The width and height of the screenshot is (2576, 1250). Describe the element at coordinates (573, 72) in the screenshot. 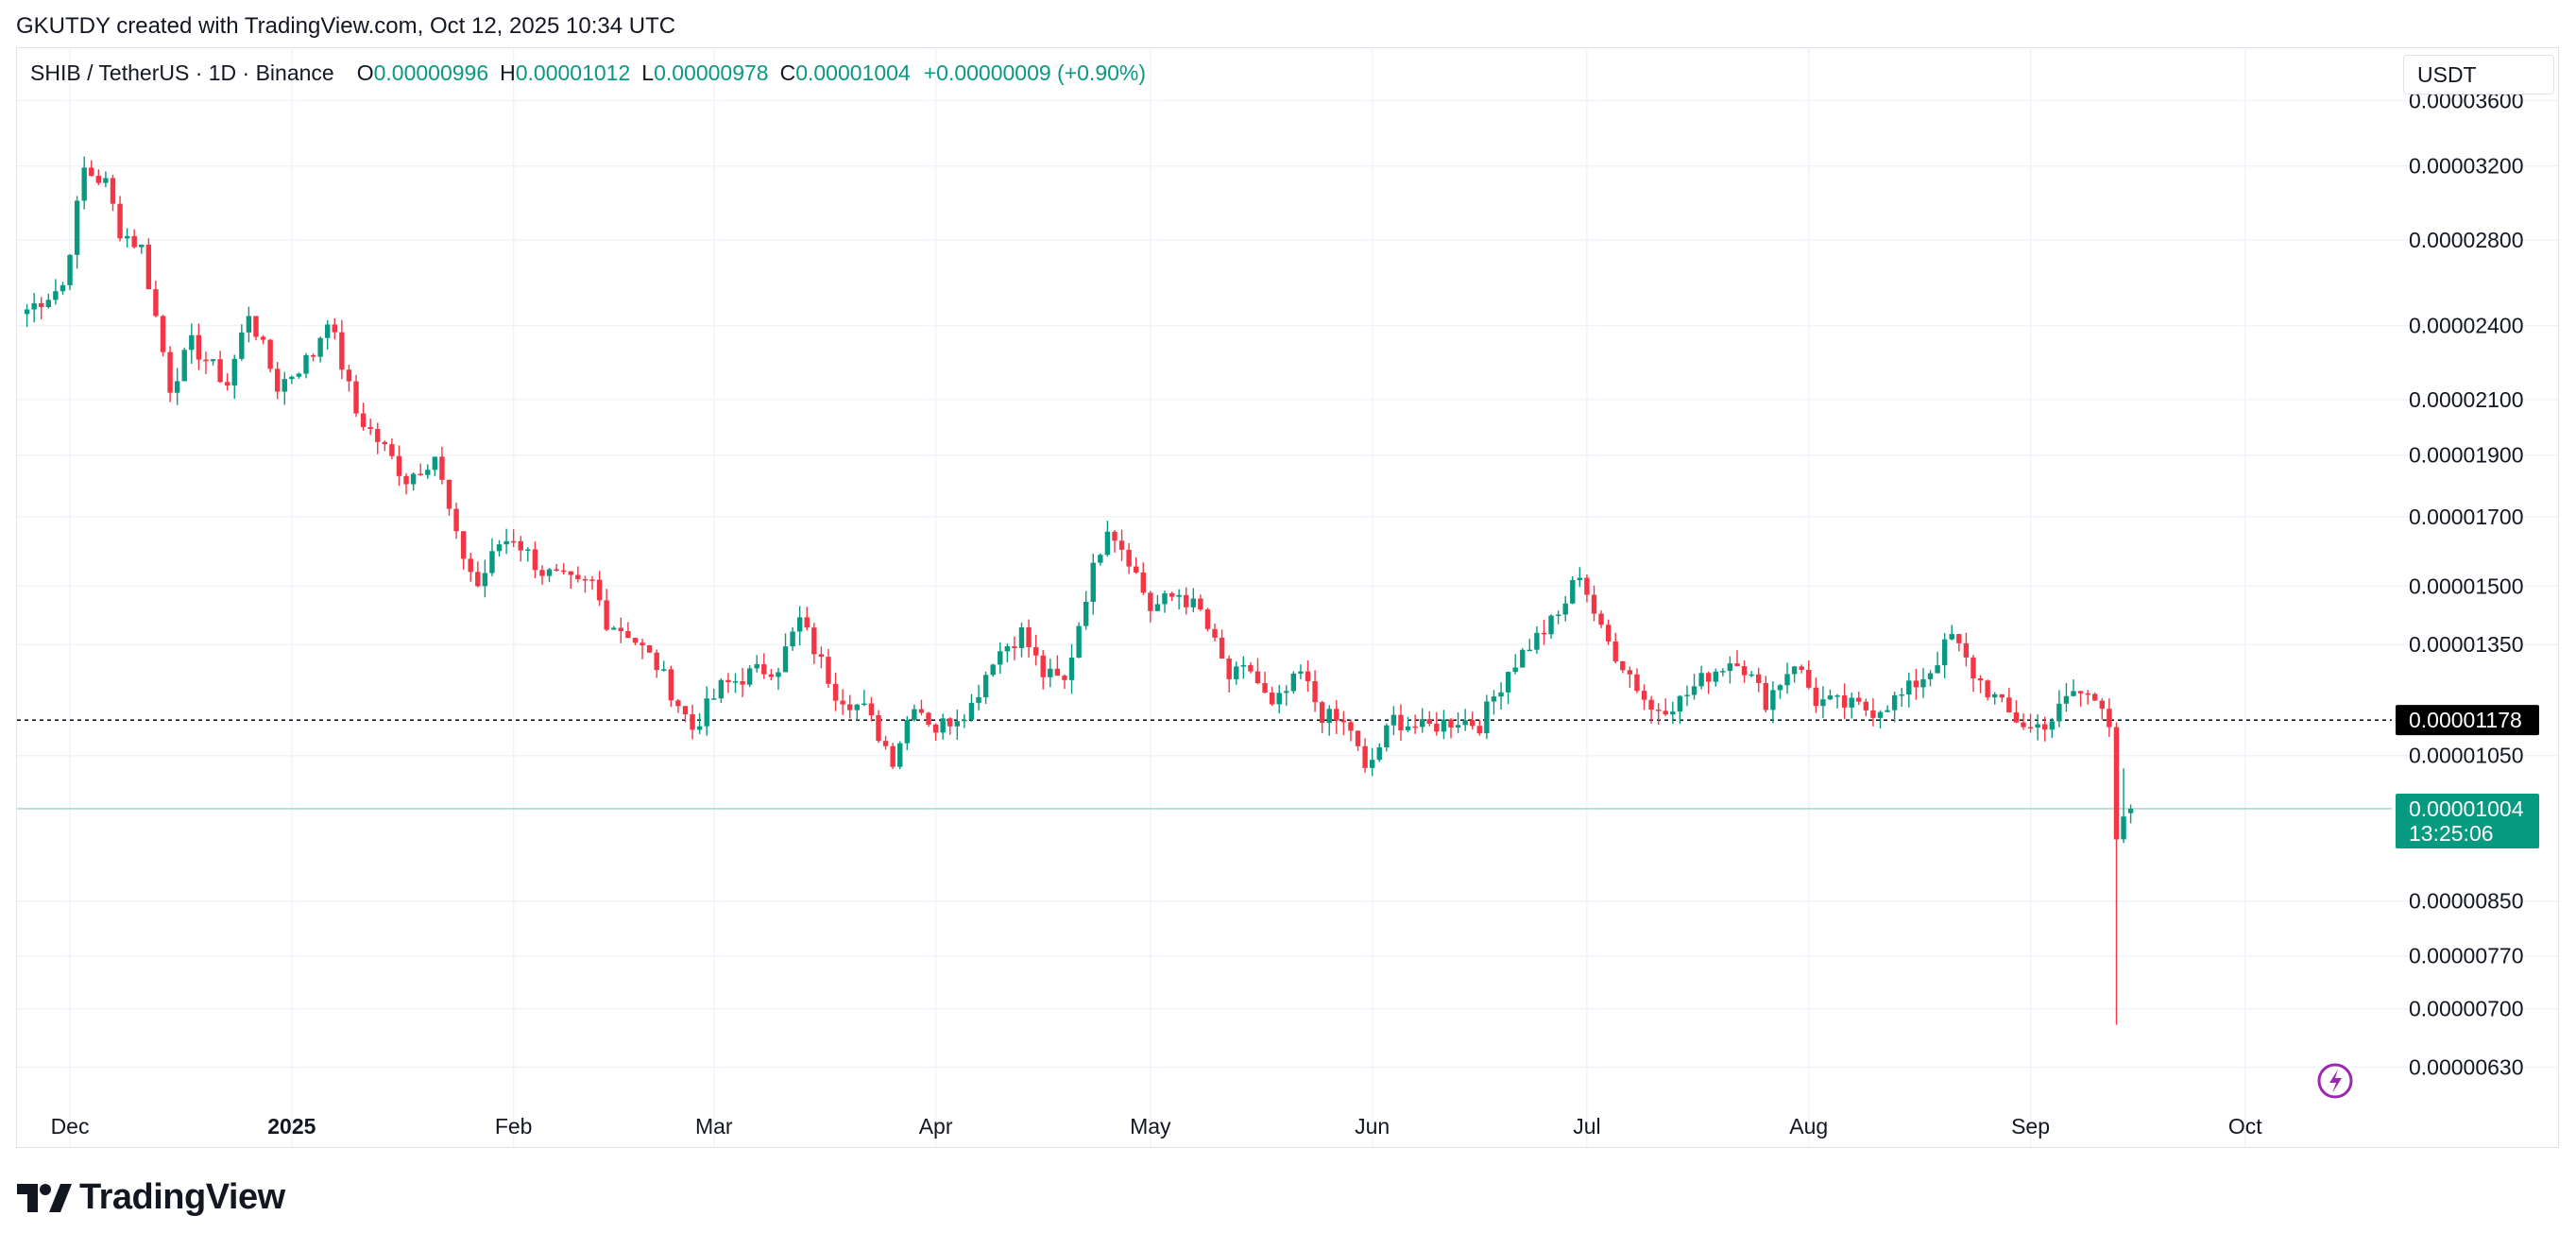

I see `high-value: 0.00001012` at that location.